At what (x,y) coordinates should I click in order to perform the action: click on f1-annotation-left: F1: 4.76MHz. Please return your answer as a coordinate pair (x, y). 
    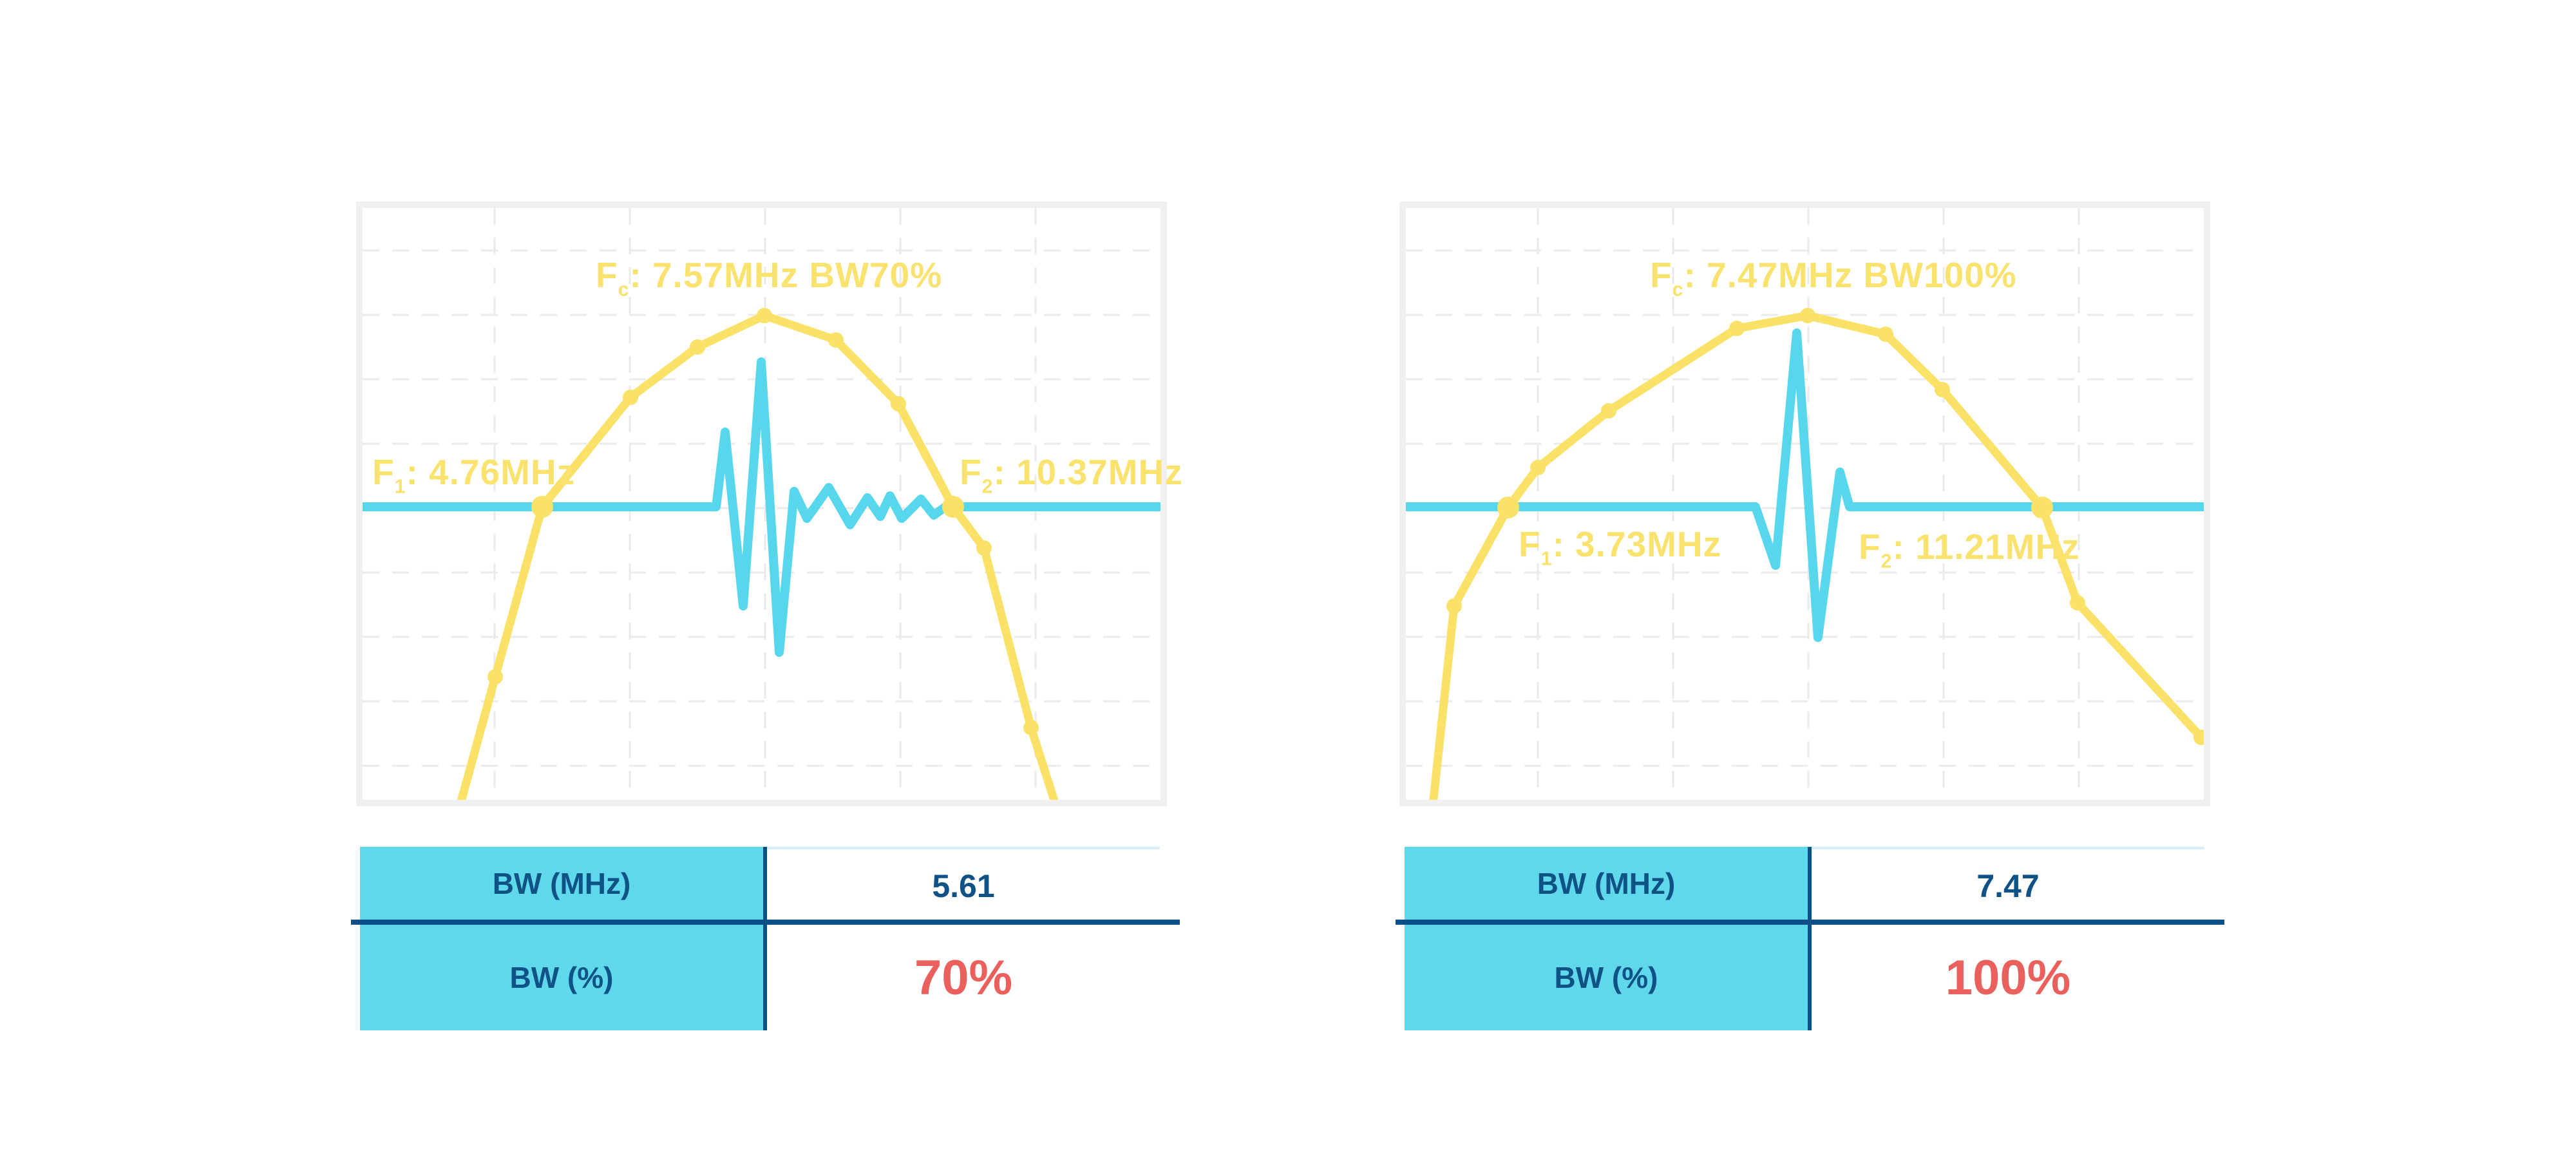
    Looking at the image, I should click on (474, 476).